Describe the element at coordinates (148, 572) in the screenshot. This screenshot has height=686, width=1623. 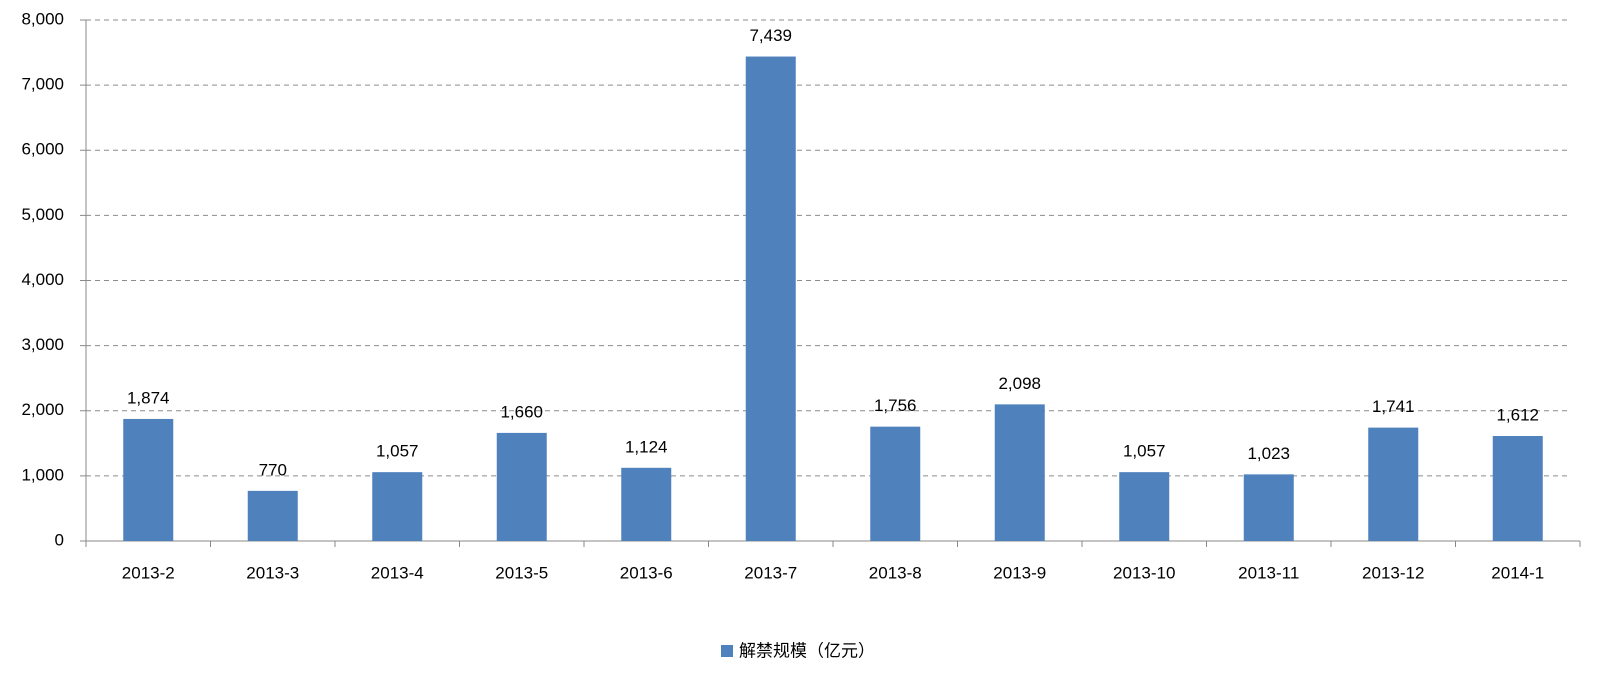
I see `x-tick-label: 2013-2` at that location.